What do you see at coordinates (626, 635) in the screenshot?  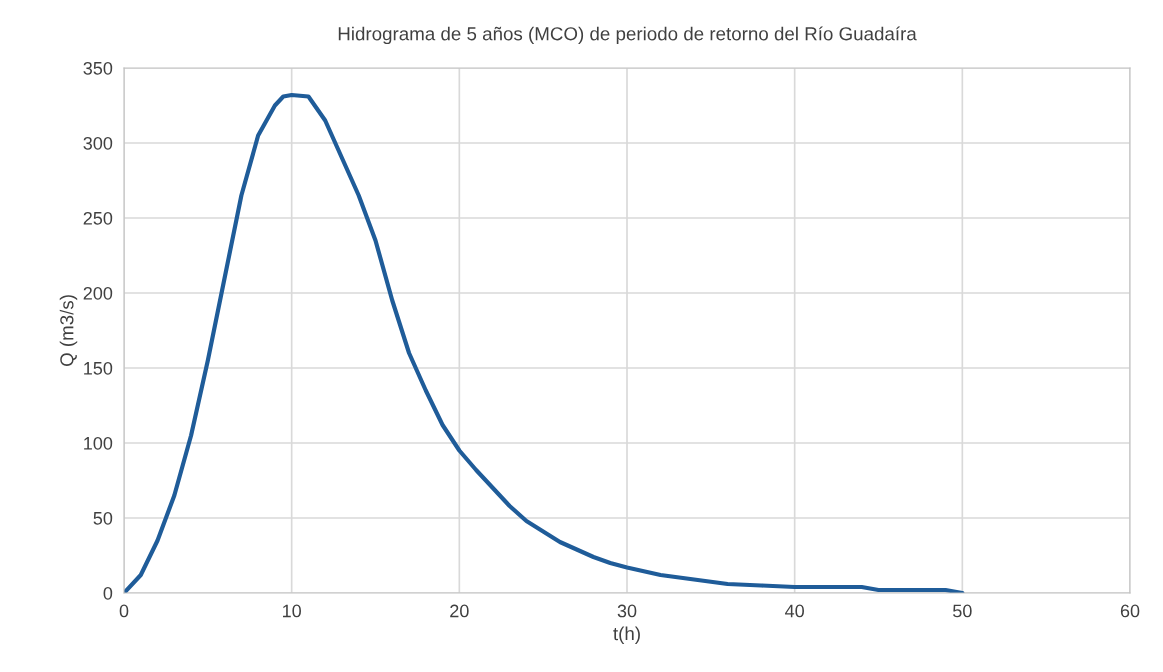 I see `x-axis-title: t(h)` at bounding box center [626, 635].